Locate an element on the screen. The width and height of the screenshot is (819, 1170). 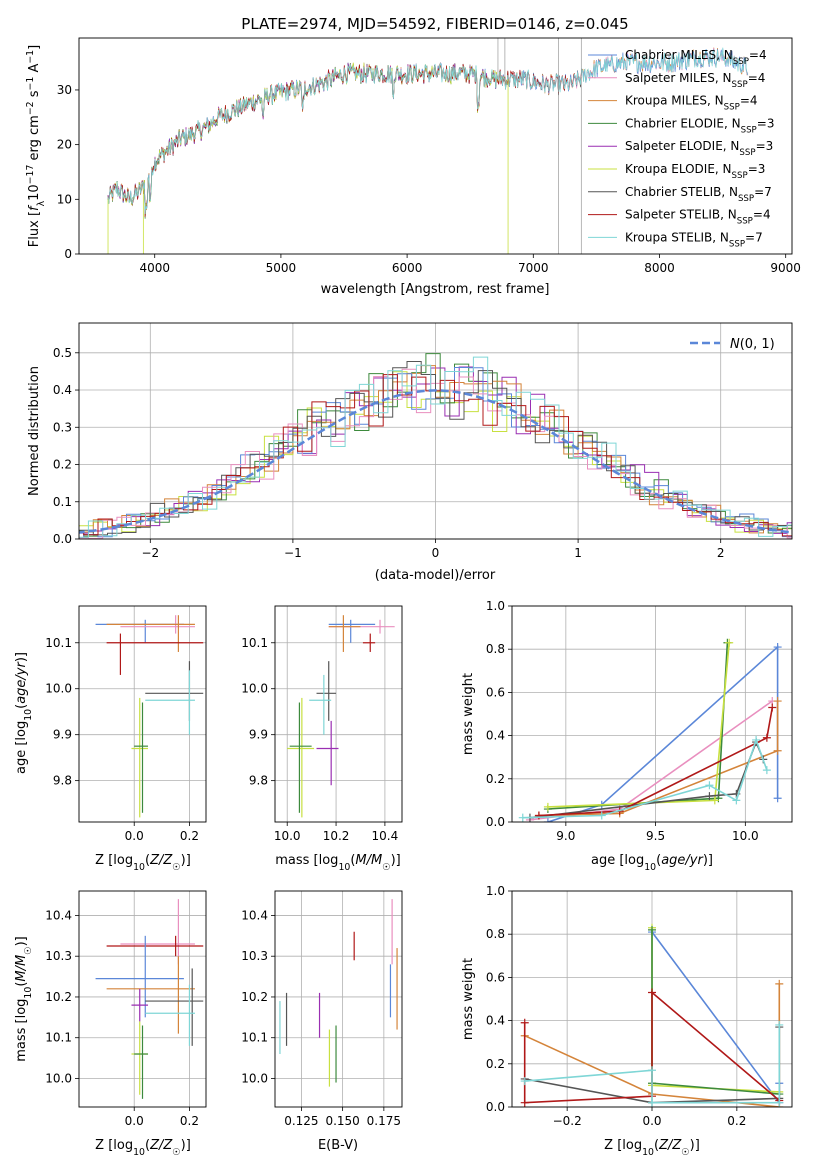
y-tick-label: 10 is located at coordinates (64, 199).